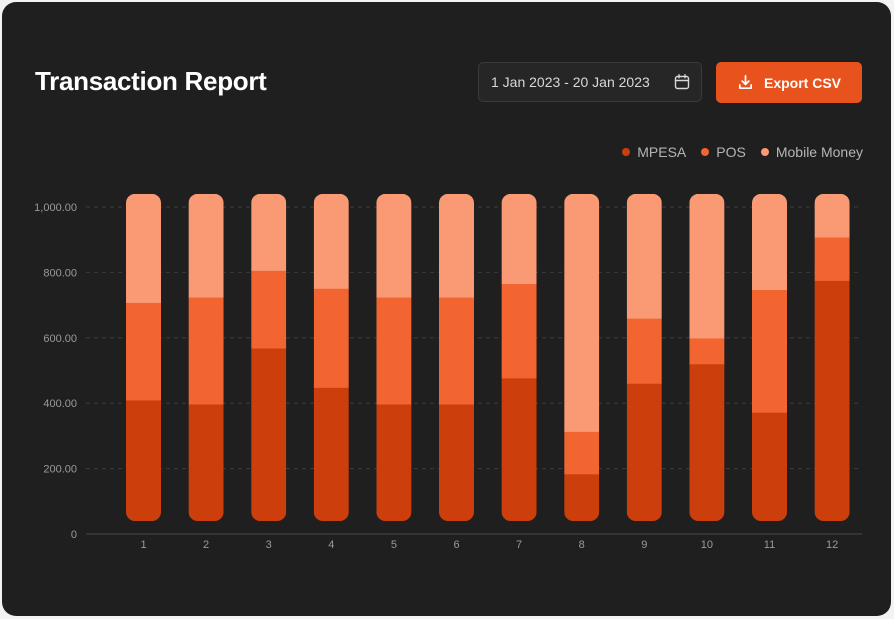  I want to click on x-tick-label: 6, so click(456, 545).